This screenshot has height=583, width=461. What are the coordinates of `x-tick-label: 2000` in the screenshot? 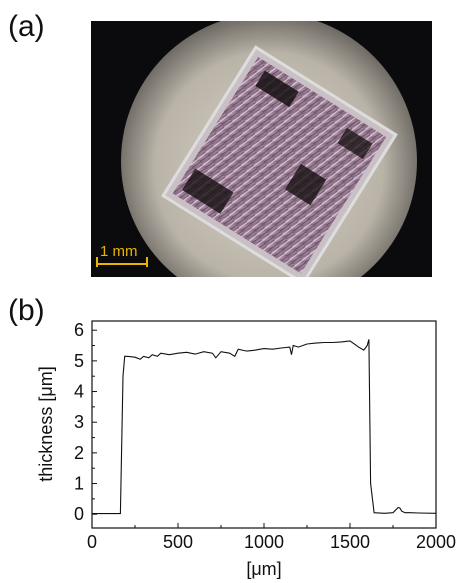 It's located at (436, 542).